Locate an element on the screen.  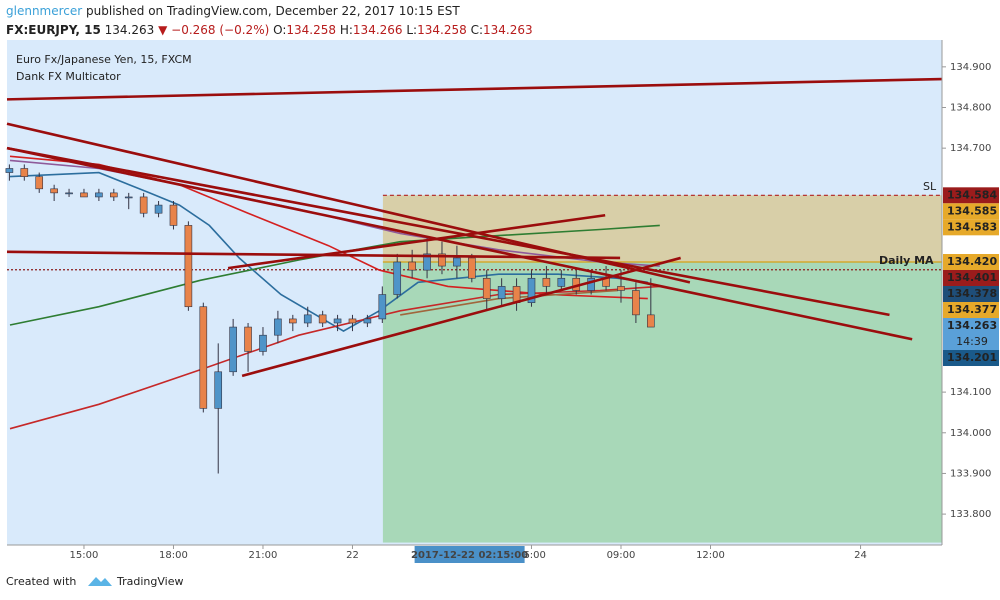
l-label: L: is located at coordinates (411, 30).